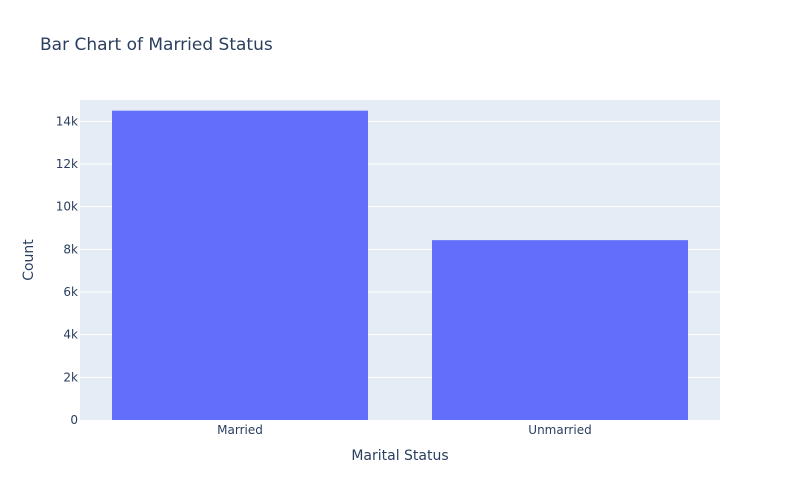  I want to click on y-tick-label: 6k, so click(70, 292).